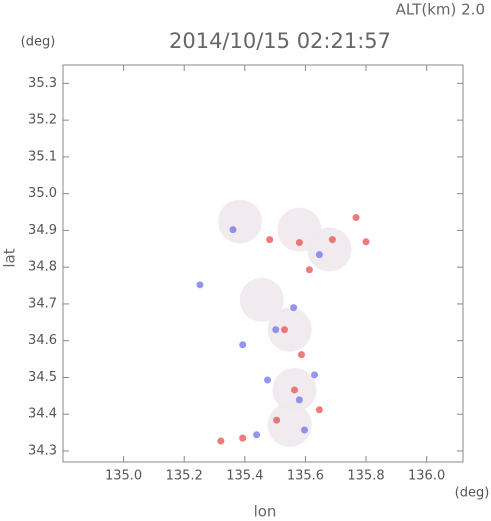 This screenshot has height=521, width=491. What do you see at coordinates (38, 42) in the screenshot?
I see `y-unit: (deg)` at bounding box center [38, 42].